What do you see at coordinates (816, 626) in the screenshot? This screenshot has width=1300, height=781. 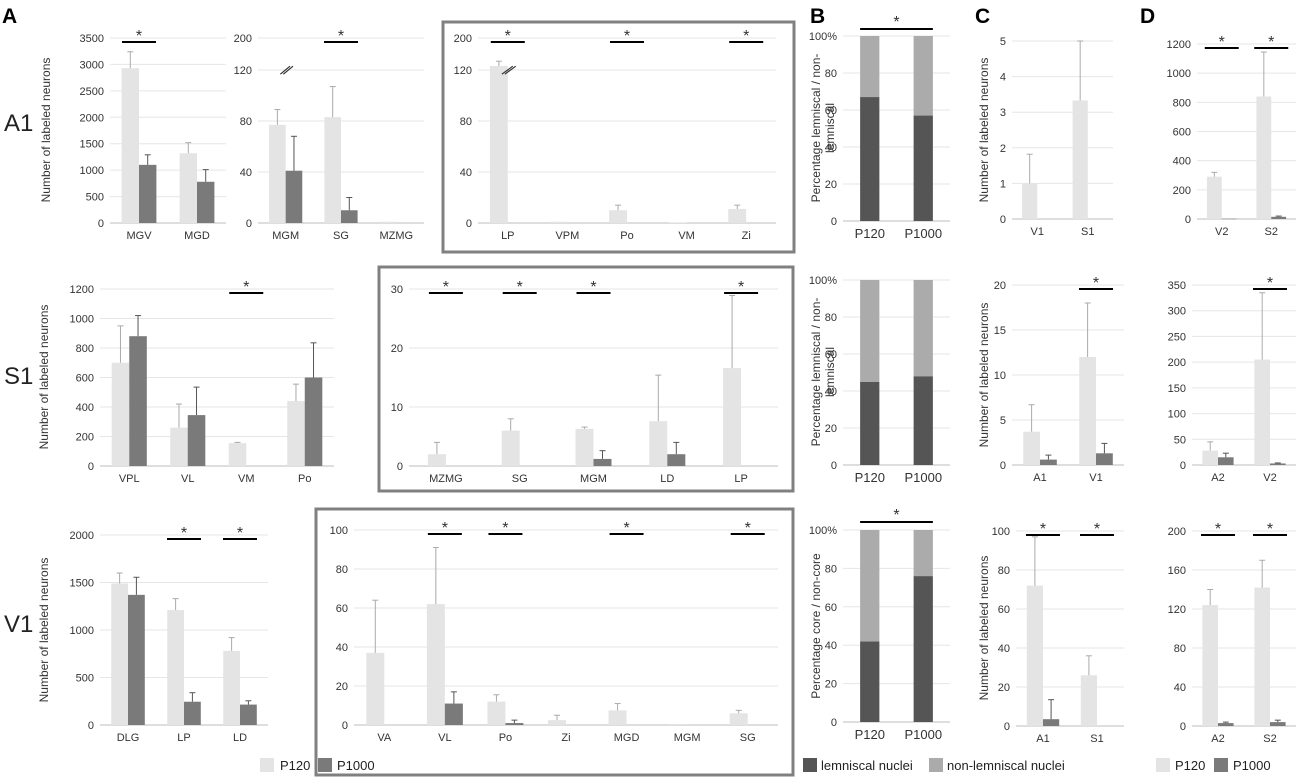 I see `y-axis-label: Percentage core / non-core` at bounding box center [816, 626].